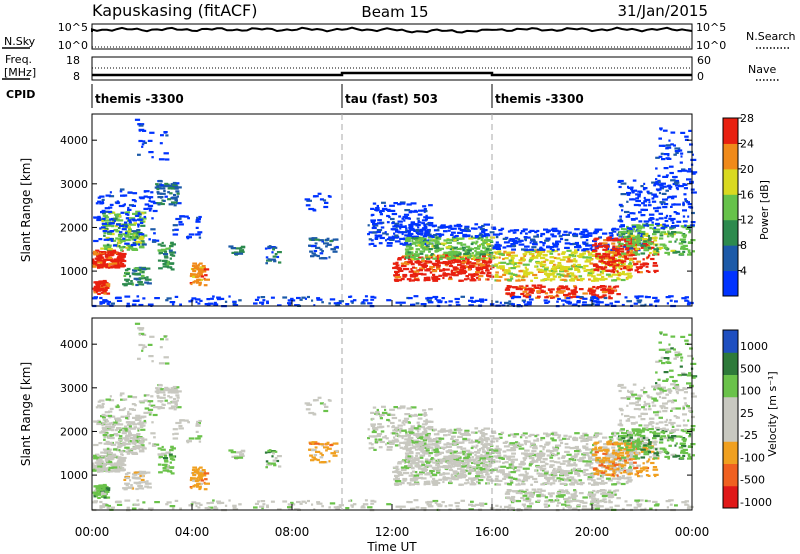 Image resolution: width=800 pixels, height=554 pixels. I want to click on y-tick-label: 4000, so click(74, 140).